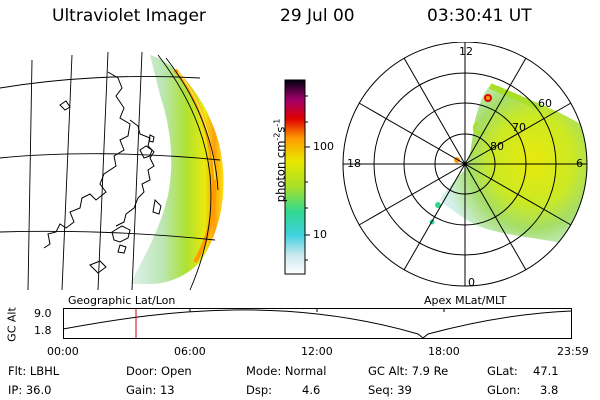  Describe the element at coordinates (390, 390) in the screenshot. I see `status-seq: Seq: 39` at that location.